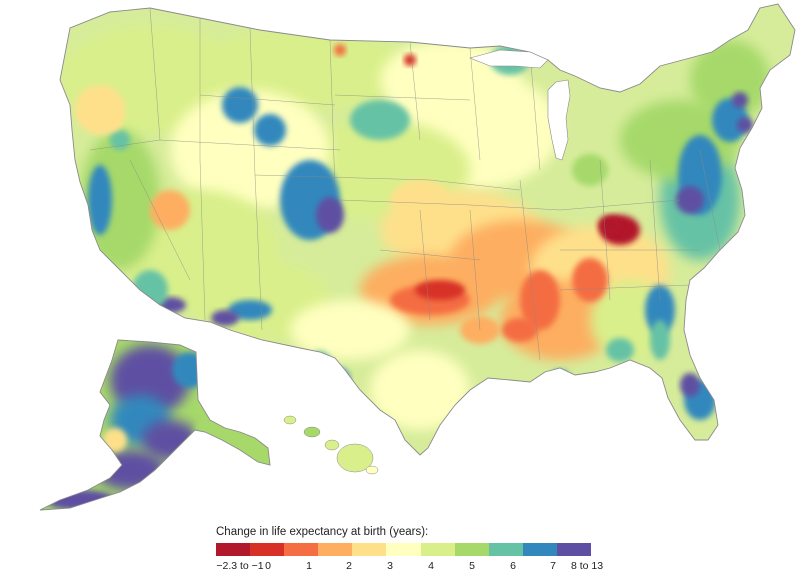 This screenshot has width=800, height=573. I want to click on lake-superior, so click(509, 59).